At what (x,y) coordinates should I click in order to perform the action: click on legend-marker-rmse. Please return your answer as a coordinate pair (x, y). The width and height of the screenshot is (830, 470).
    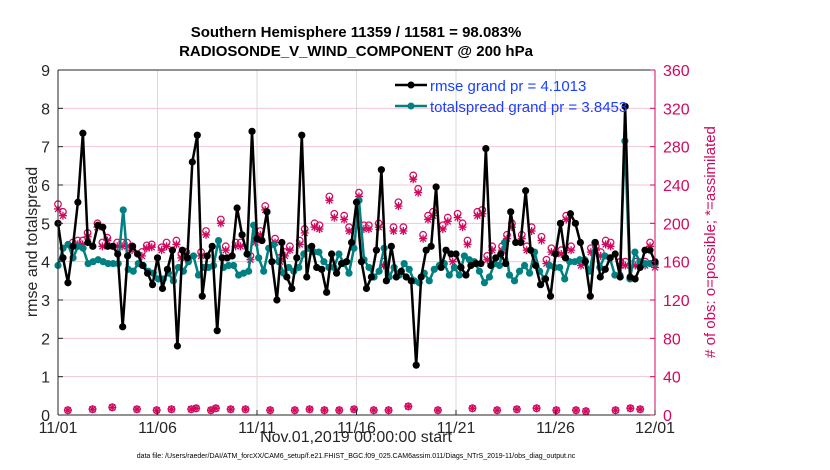
    Looking at the image, I should click on (411, 85).